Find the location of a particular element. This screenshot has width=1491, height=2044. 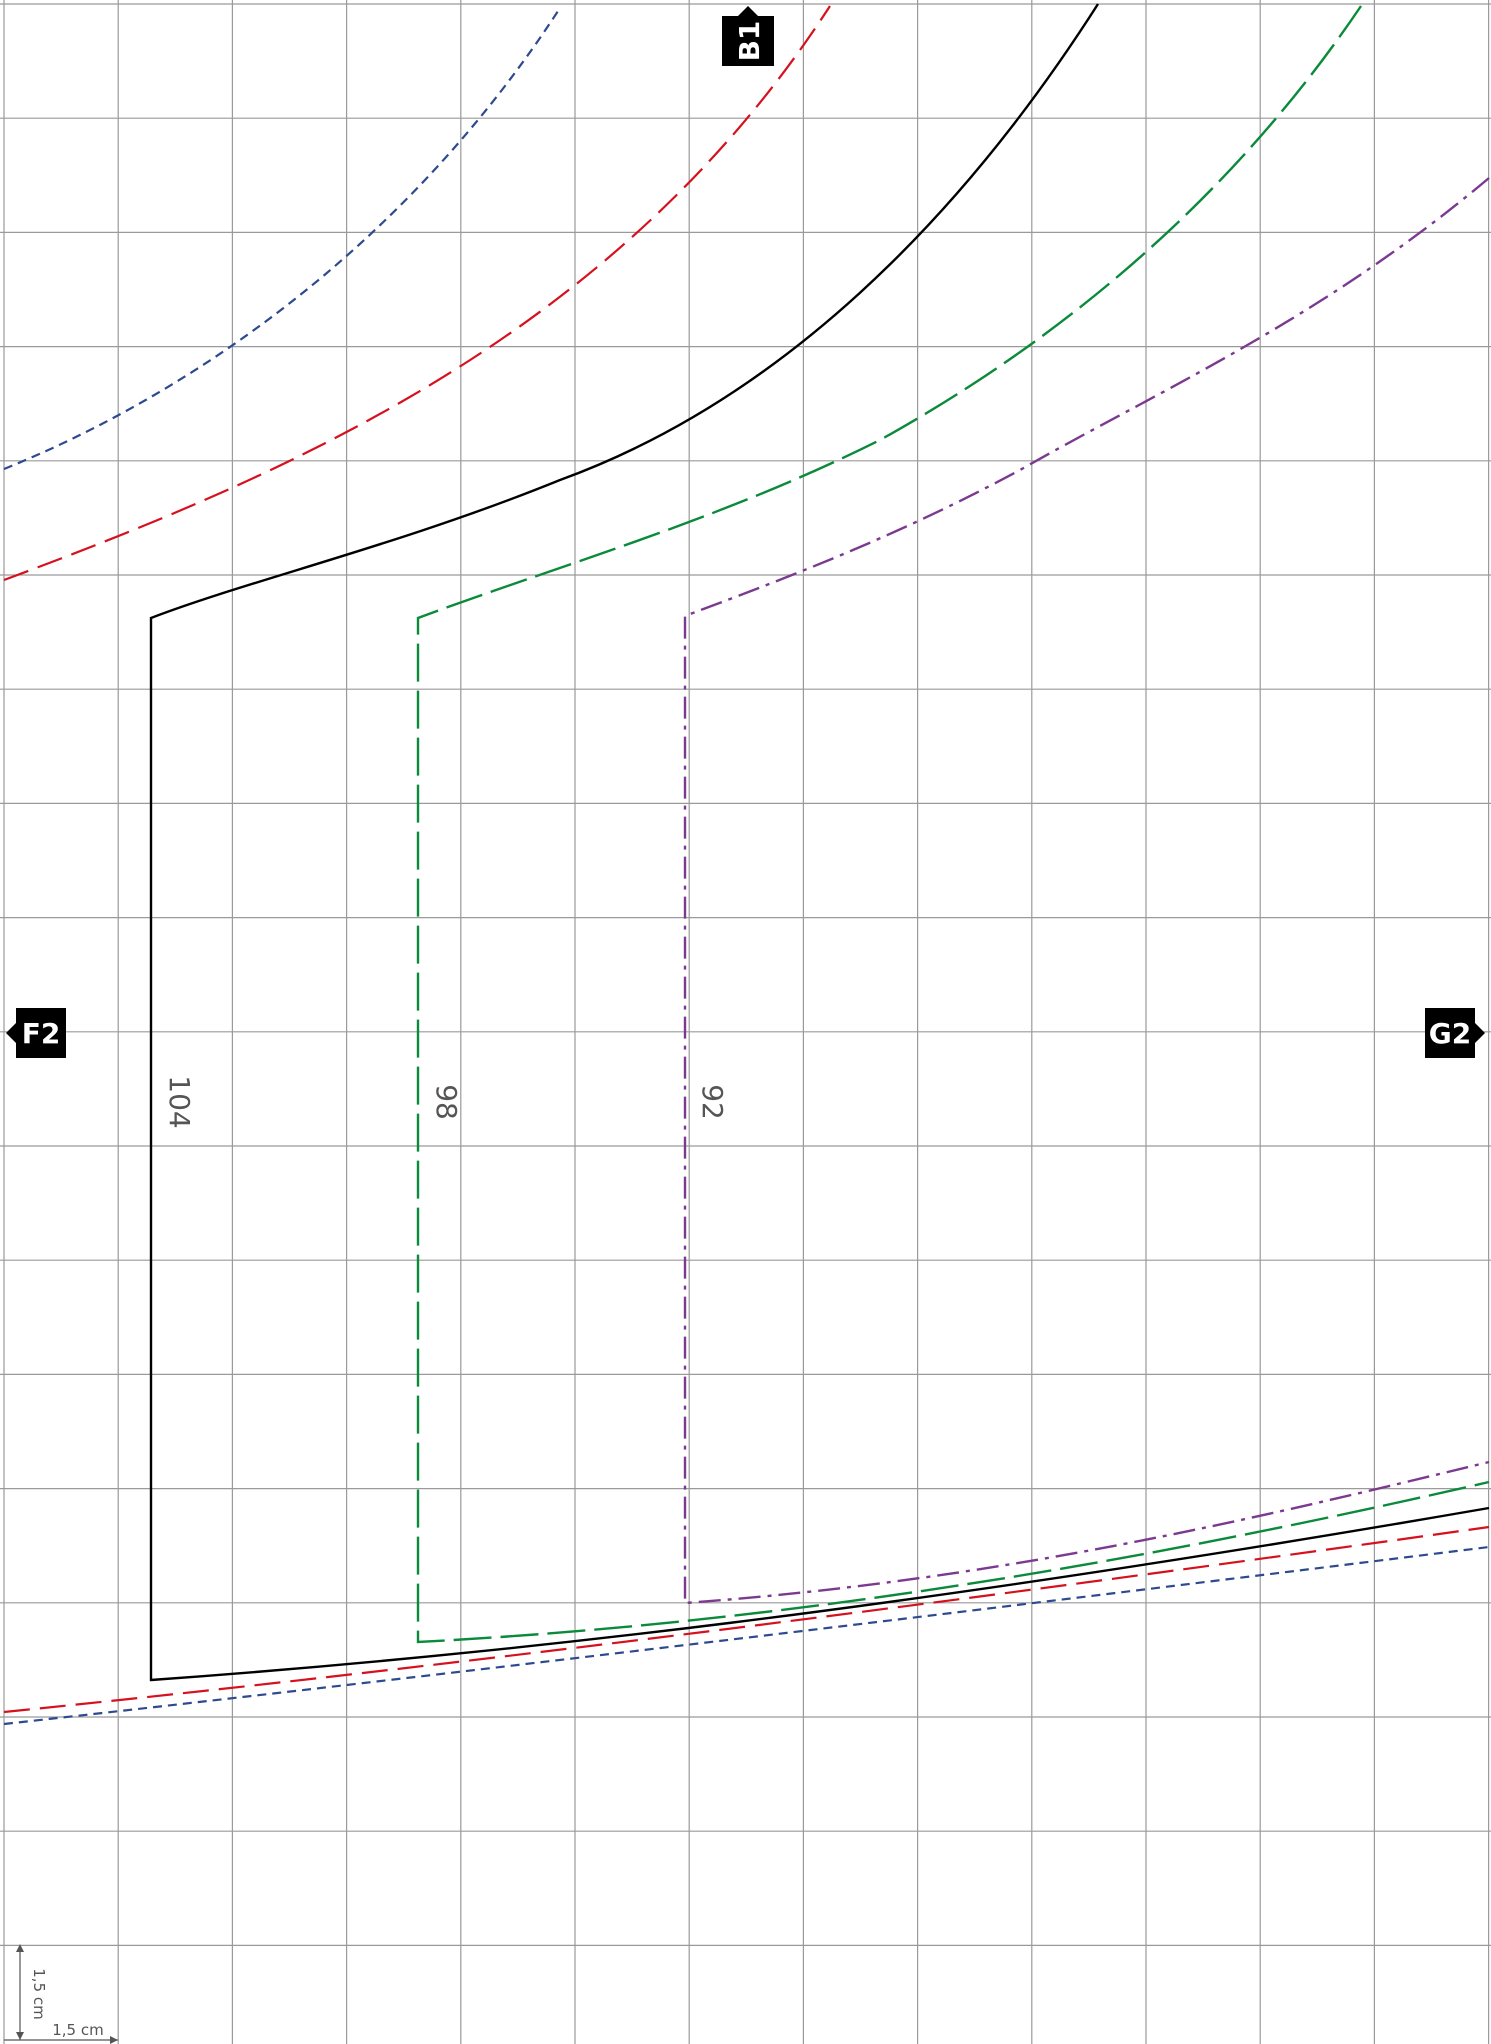

marker-right: G2 is located at coordinates (1455, 1033).